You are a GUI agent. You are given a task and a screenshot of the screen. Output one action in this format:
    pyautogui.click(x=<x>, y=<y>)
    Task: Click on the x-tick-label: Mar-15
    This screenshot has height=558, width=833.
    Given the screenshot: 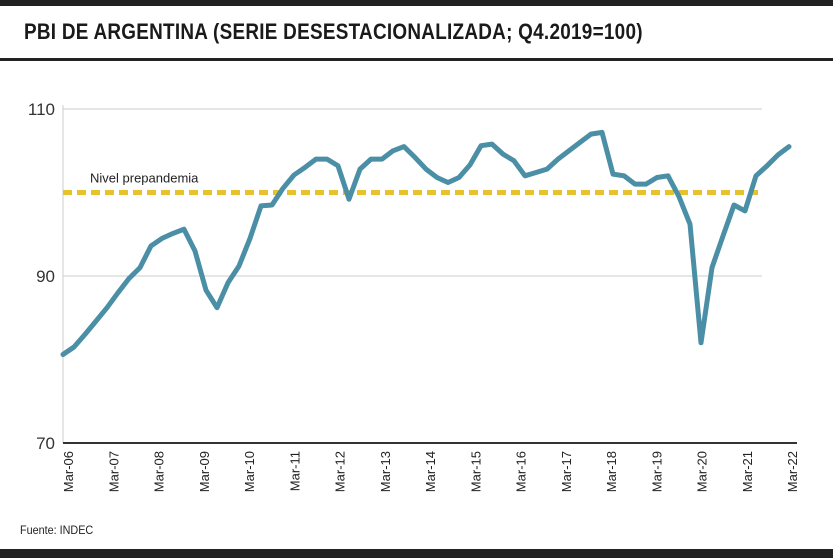 What is the action you would take?
    pyautogui.click(x=475, y=471)
    